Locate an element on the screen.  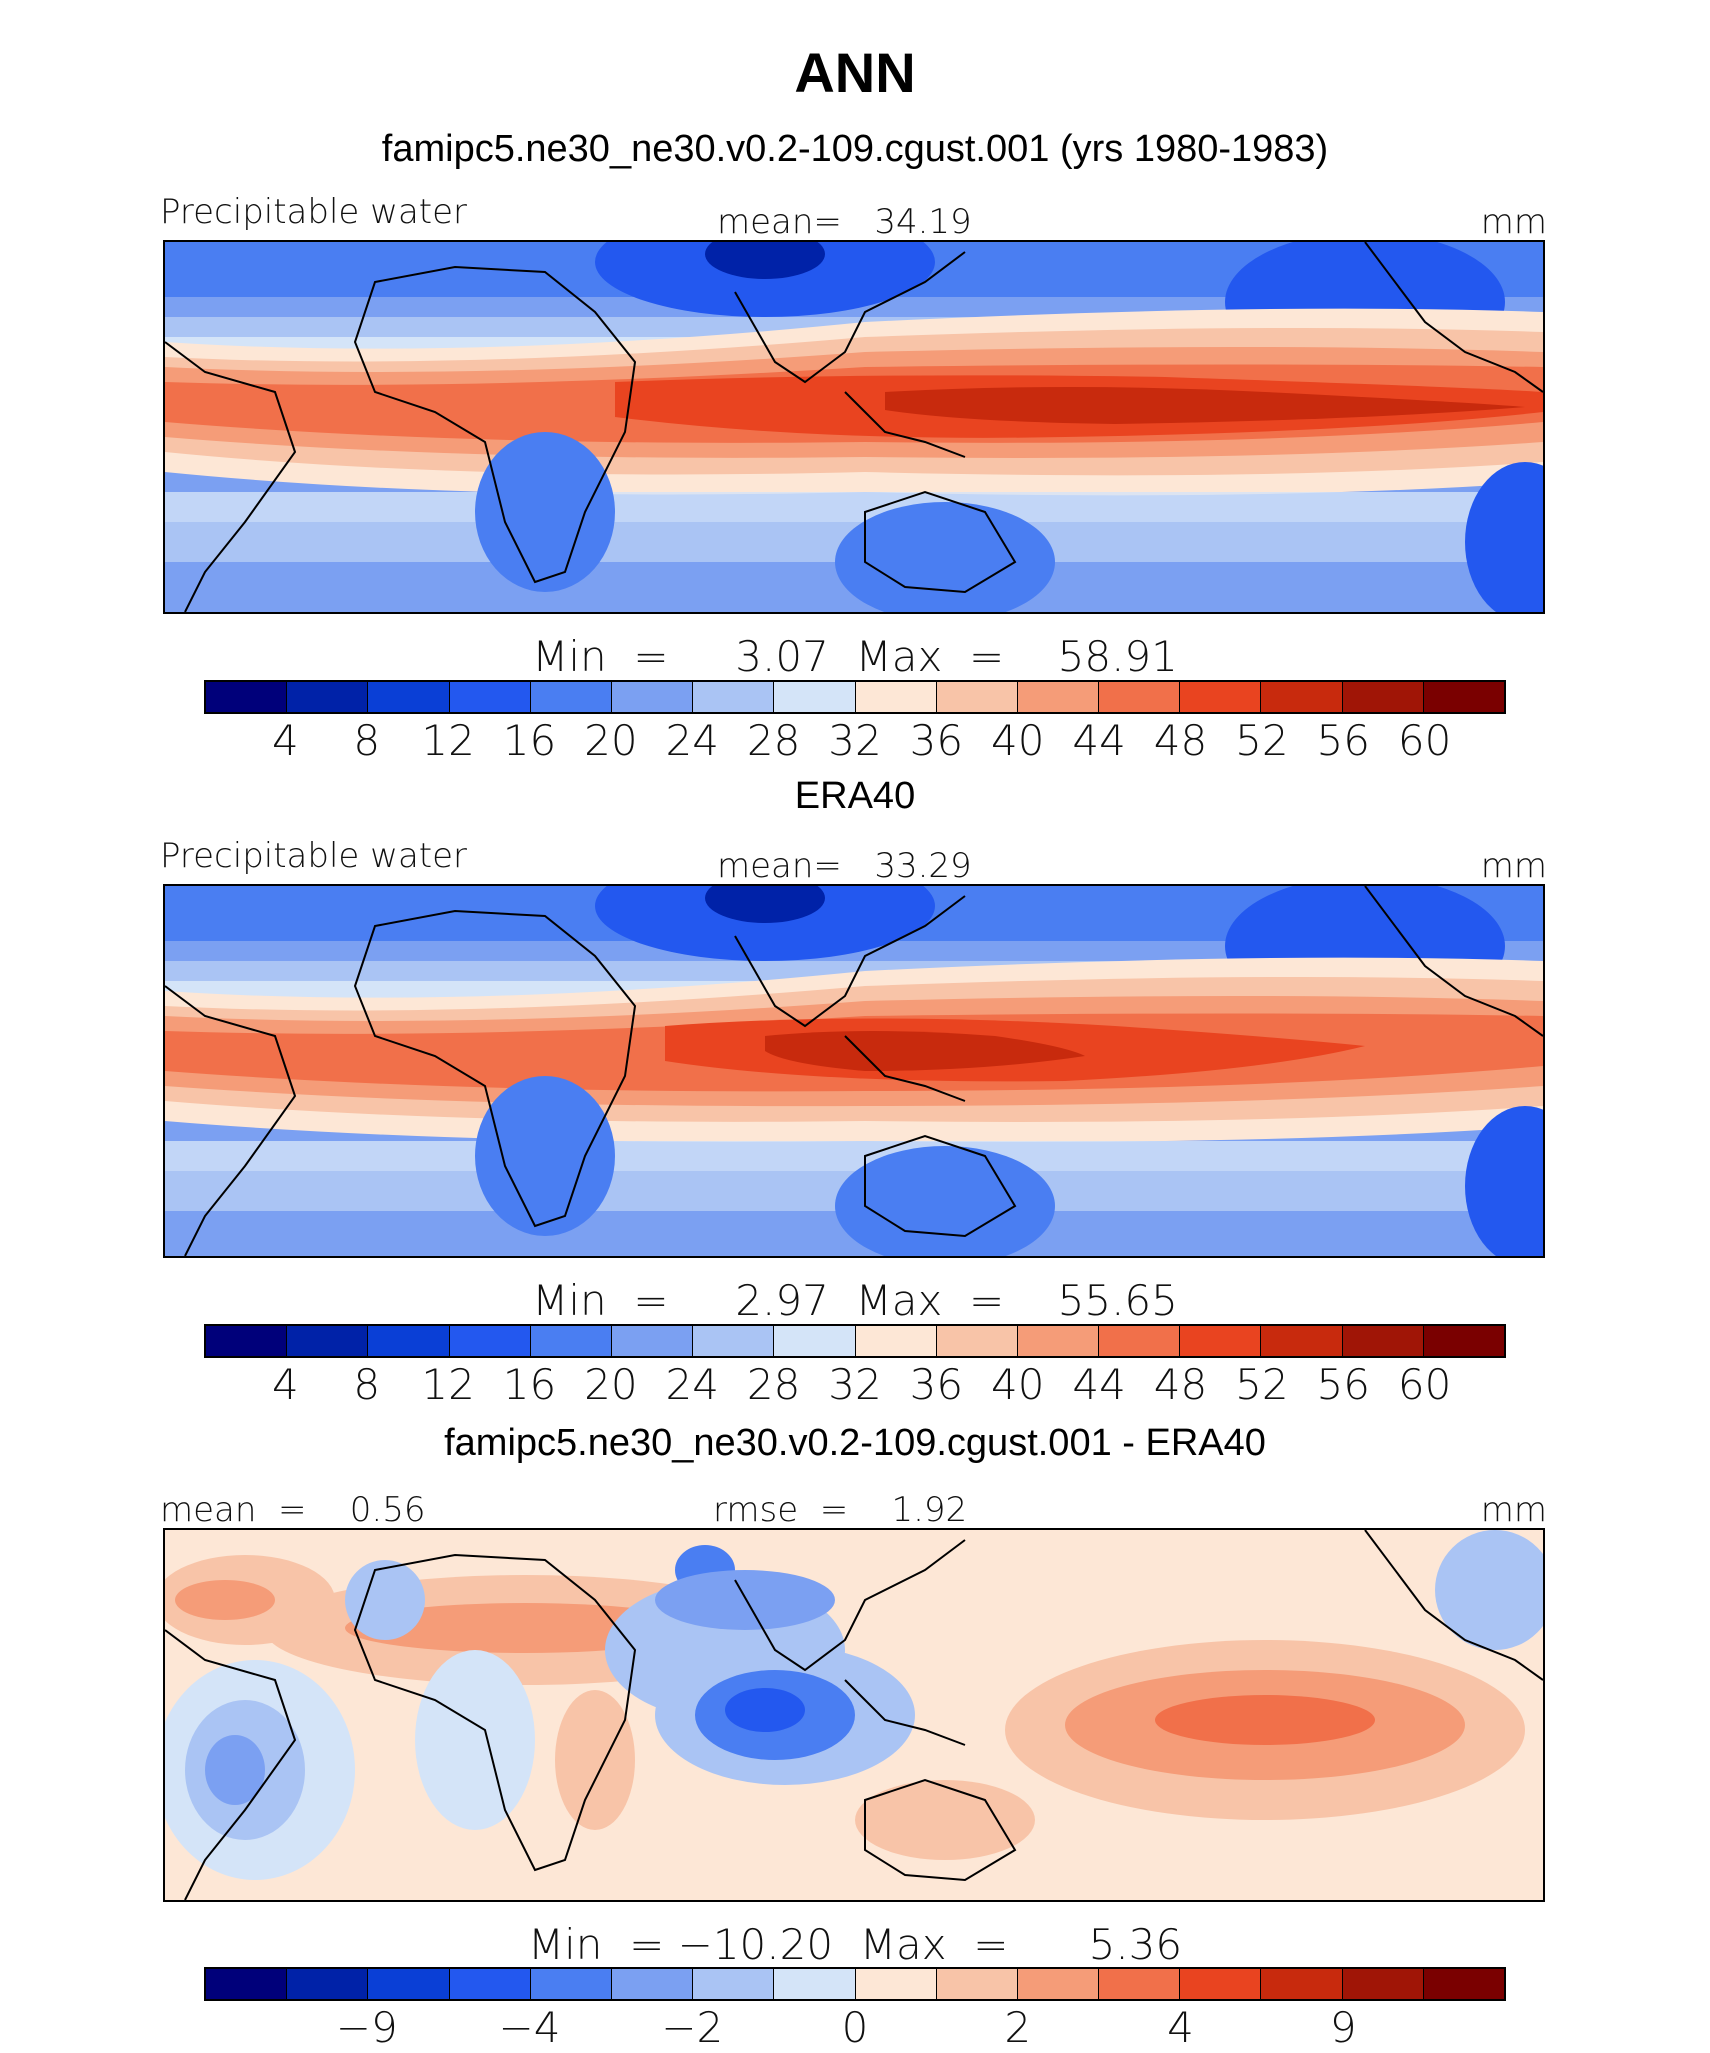
page-title: ANN is located at coordinates (855, 72).